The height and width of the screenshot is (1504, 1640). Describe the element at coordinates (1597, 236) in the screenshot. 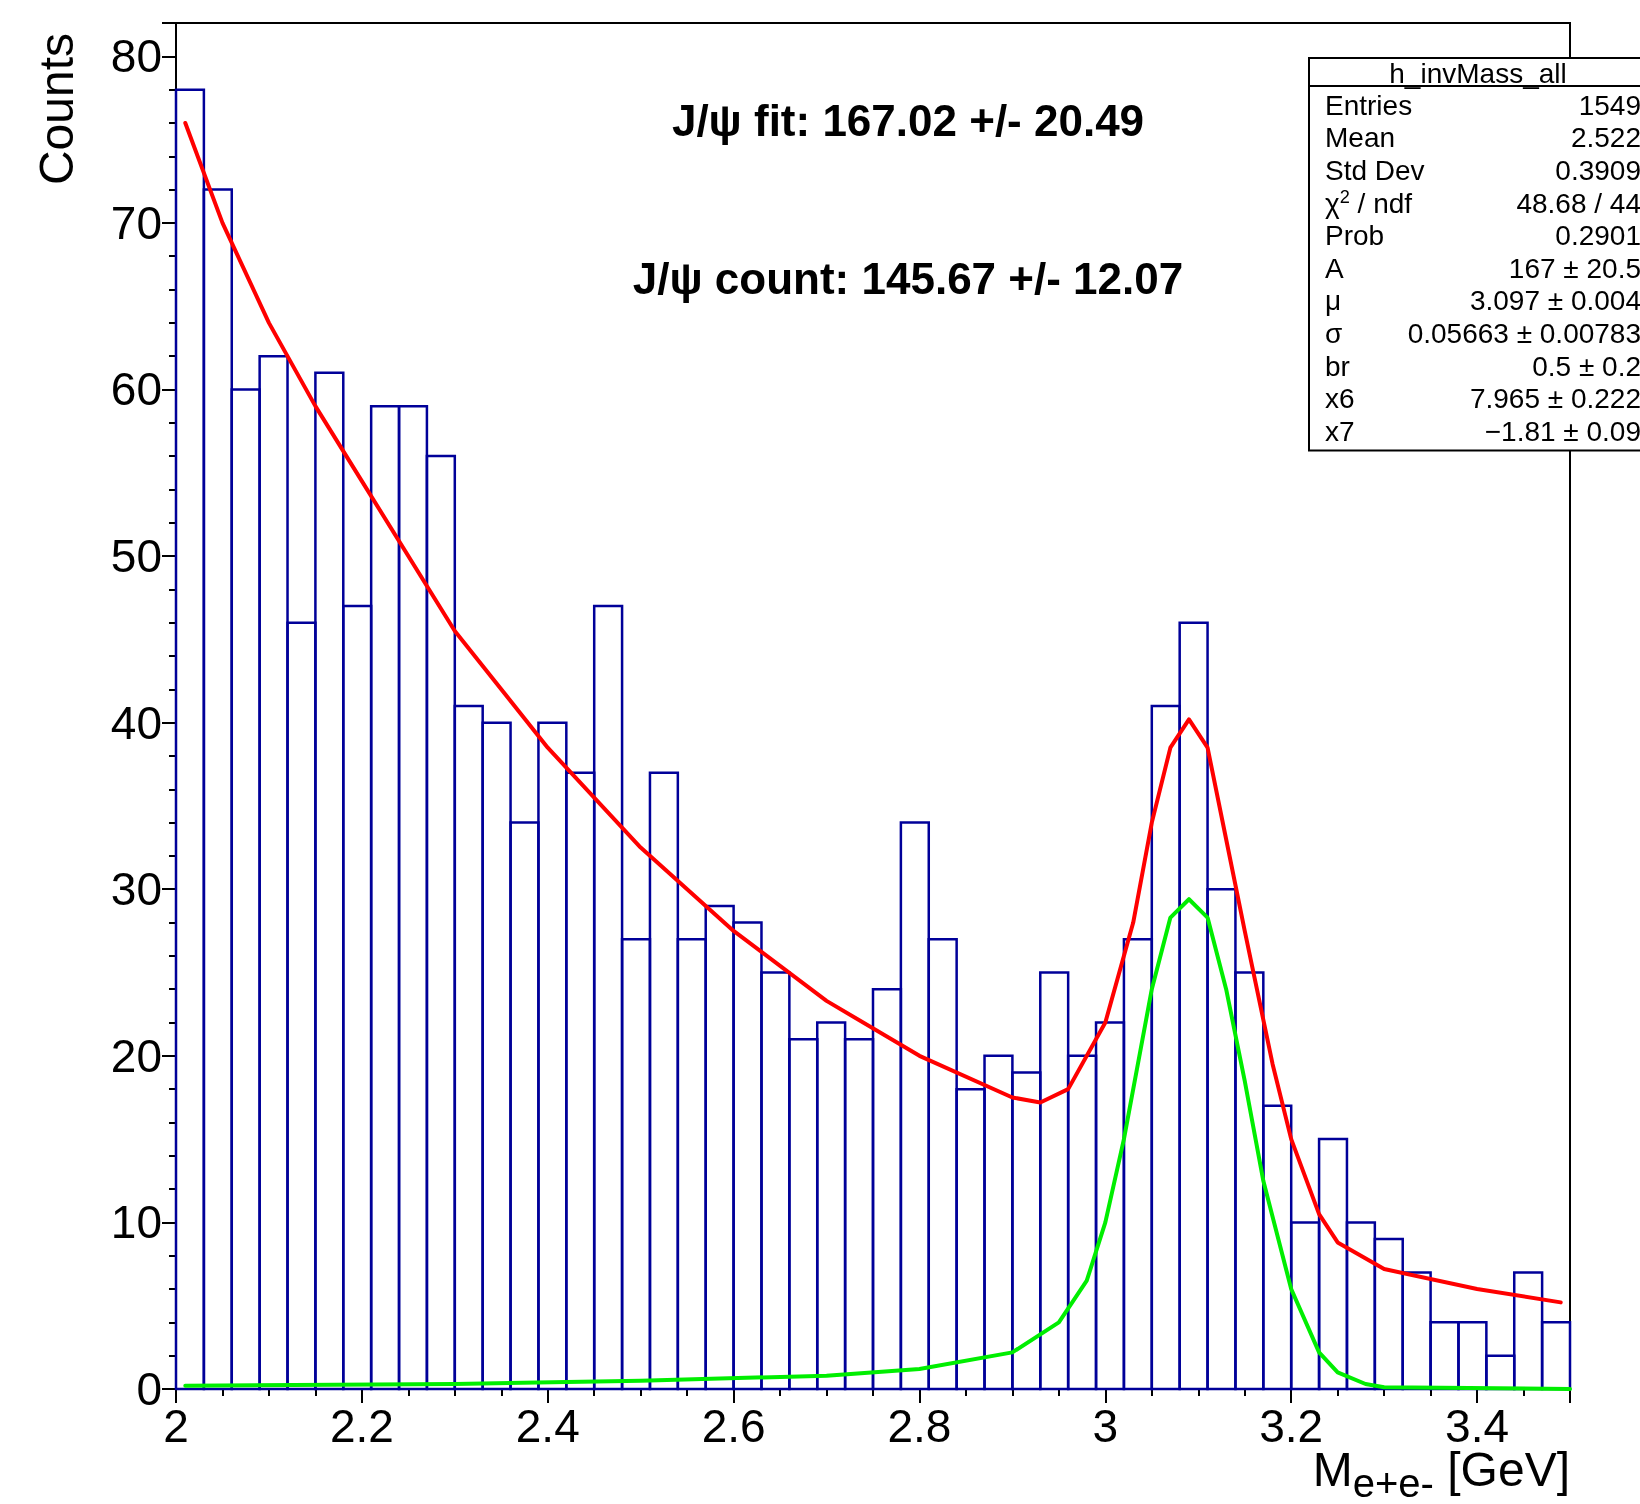

I see `annotation: 0.2901` at that location.